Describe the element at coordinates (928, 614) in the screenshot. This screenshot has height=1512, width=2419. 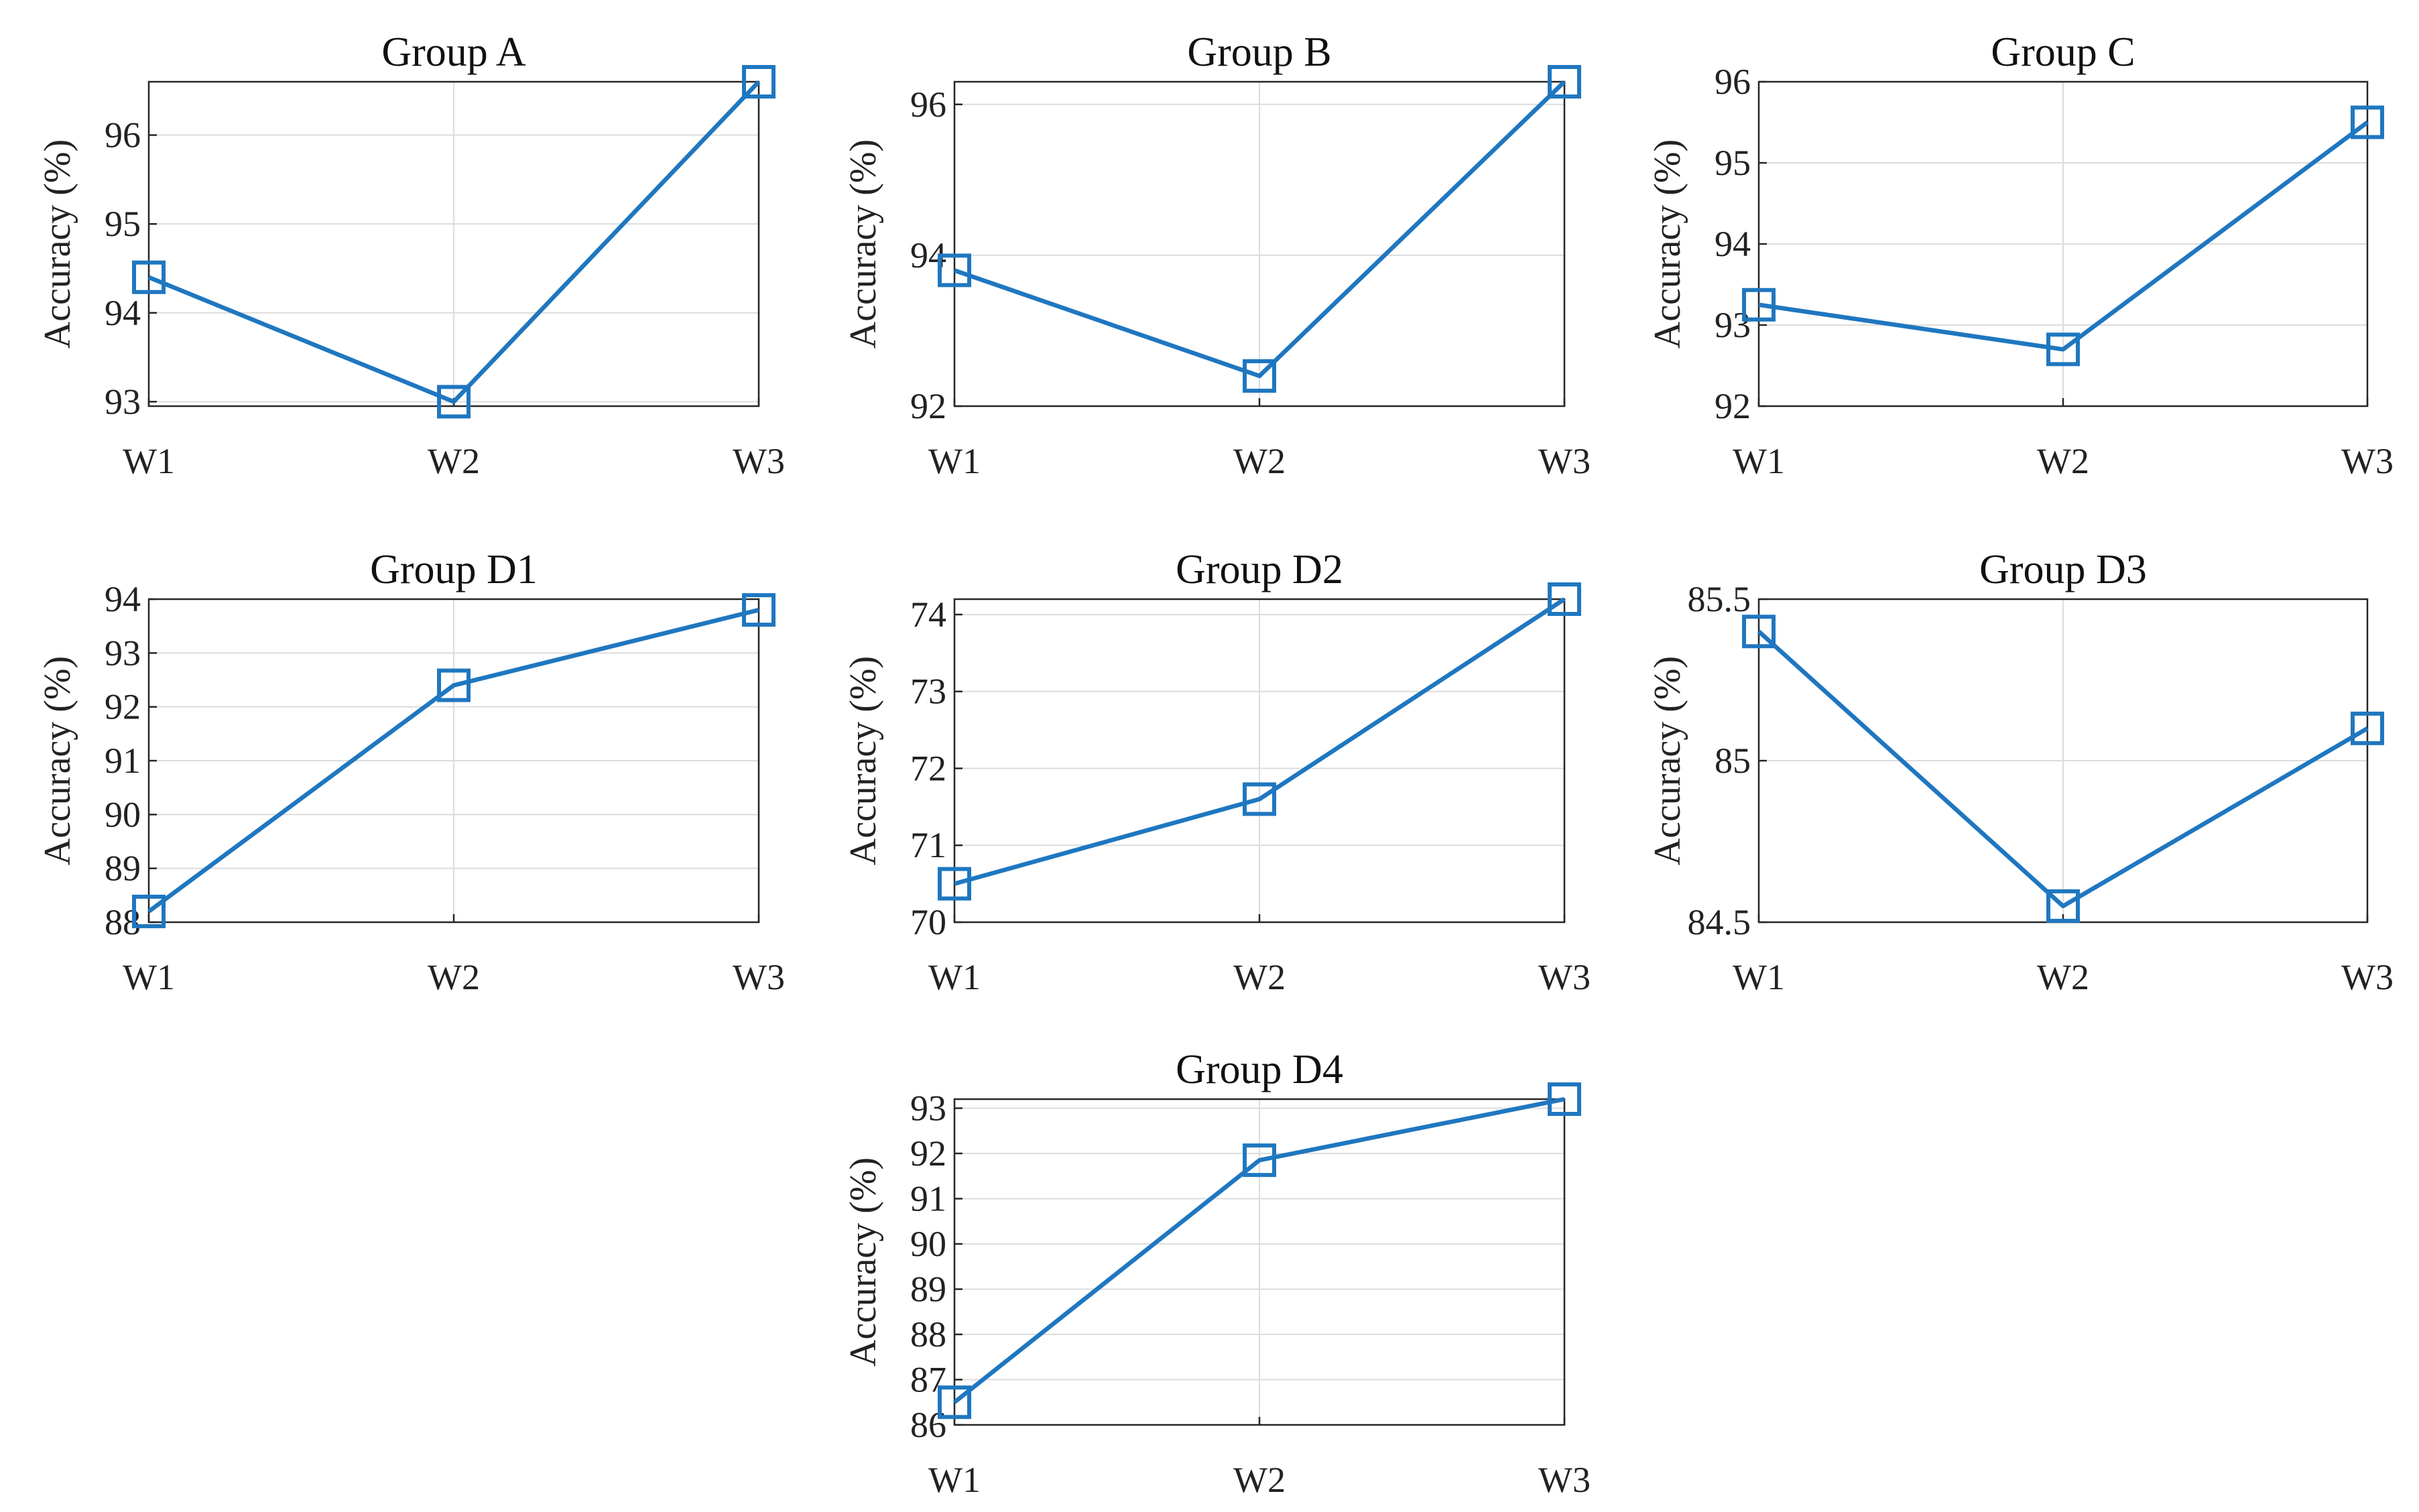
I see `y-tick-label: 74` at that location.